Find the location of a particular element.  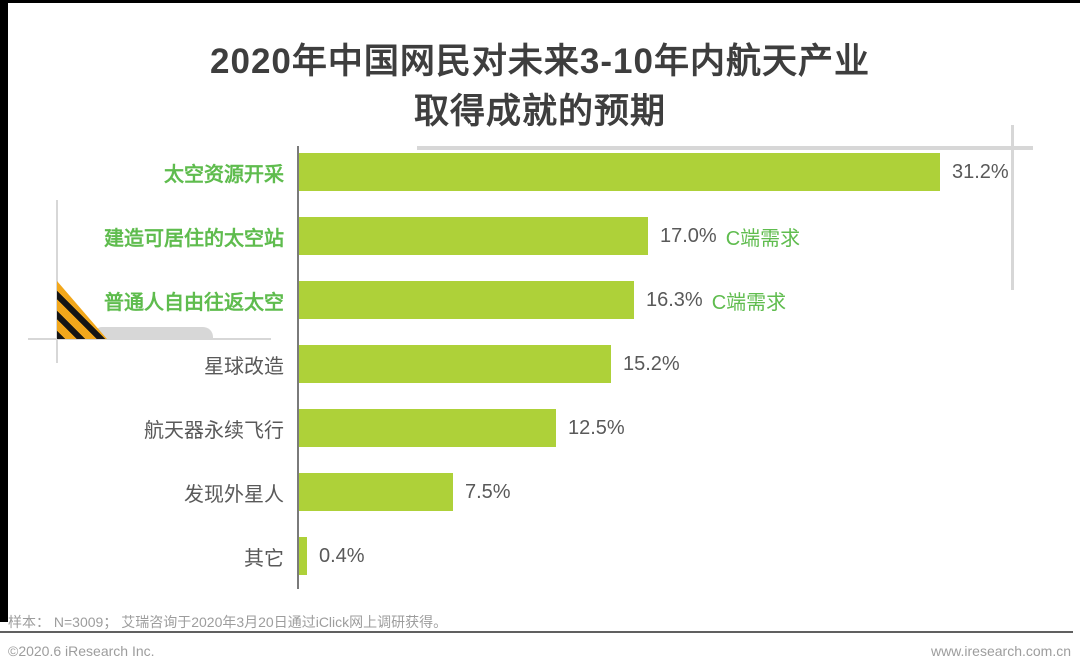

chart-row: 太空资源开采 31.2% is located at coordinates (540, 172).